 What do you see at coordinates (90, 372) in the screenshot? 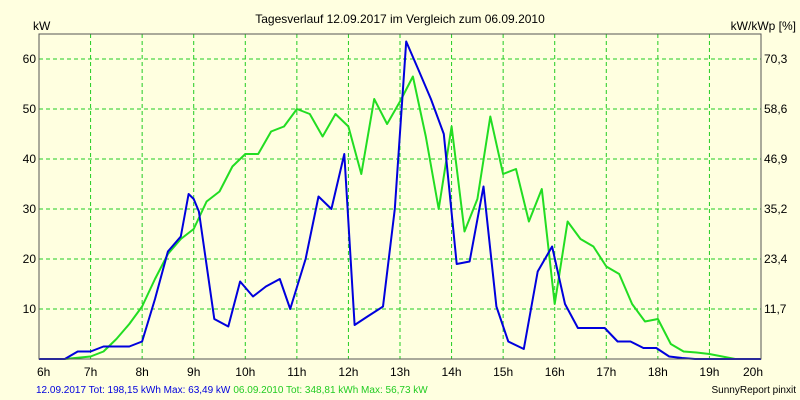
I see `x-tick-label: 7h` at bounding box center [90, 372].